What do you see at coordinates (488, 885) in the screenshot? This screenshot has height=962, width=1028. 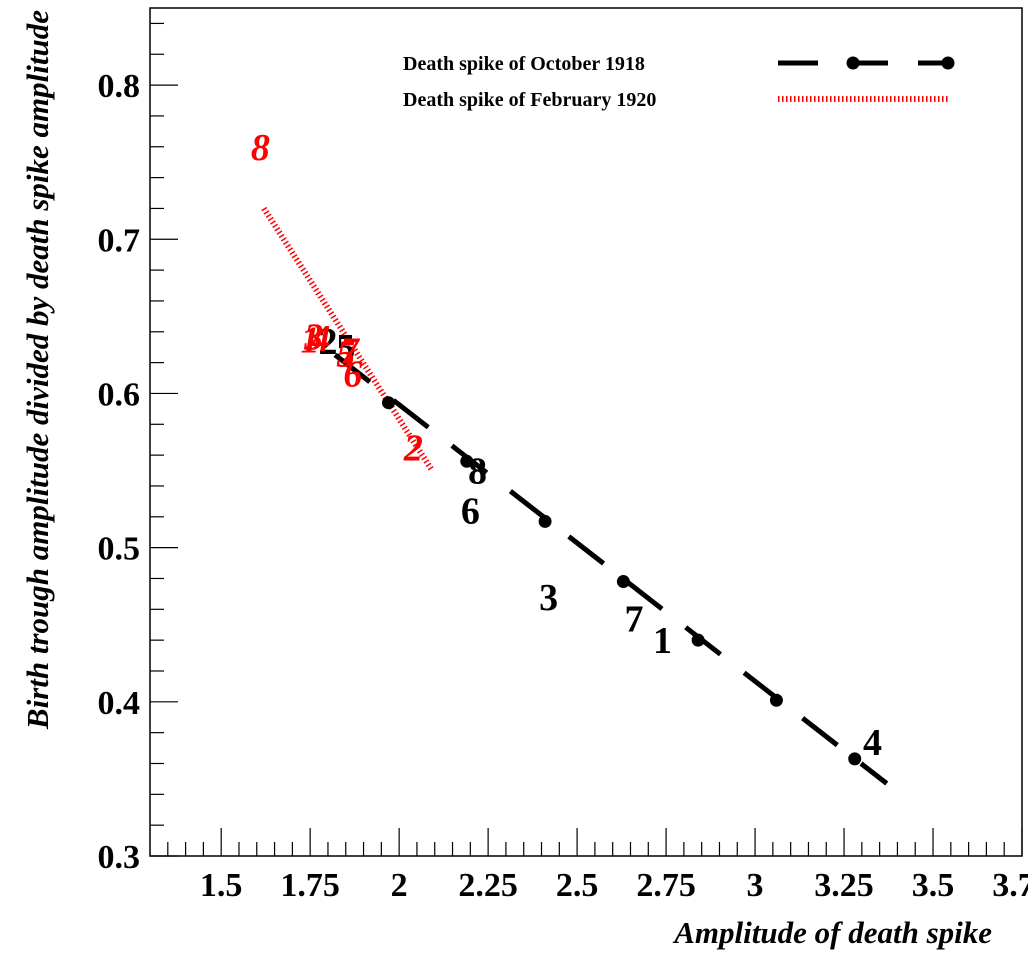 I see `x-tick-label: 2.25` at bounding box center [488, 885].